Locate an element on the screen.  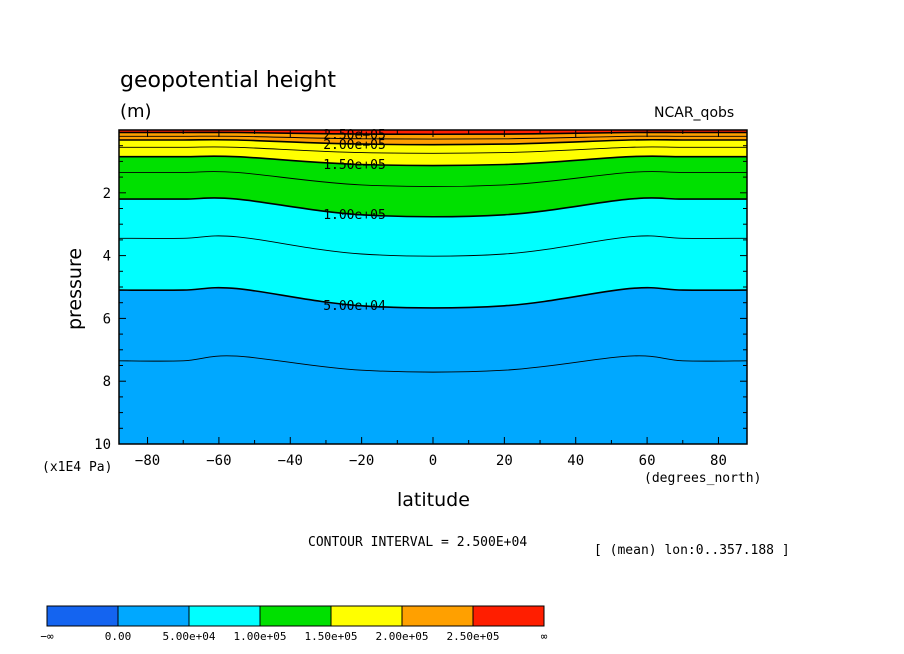
colorbar-label: 2.50e+05 is located at coordinates (473, 636).